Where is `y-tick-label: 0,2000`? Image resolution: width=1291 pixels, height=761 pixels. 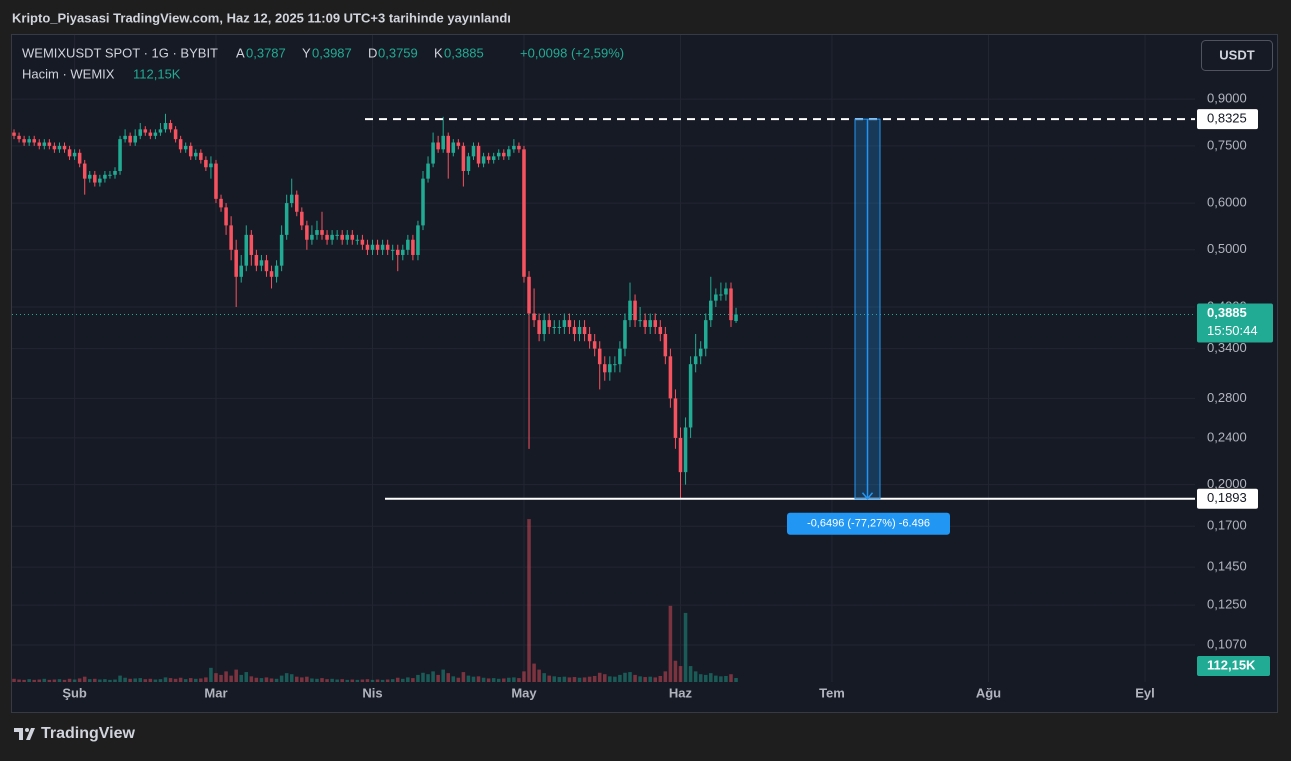 y-tick-label: 0,2000 is located at coordinates (1227, 483).